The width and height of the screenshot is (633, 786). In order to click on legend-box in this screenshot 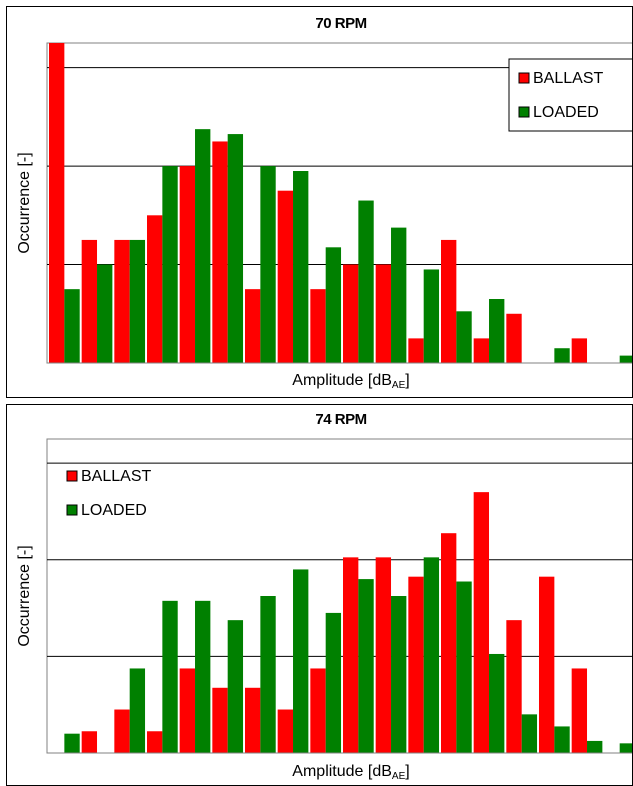, I will do `click(570, 95)`.